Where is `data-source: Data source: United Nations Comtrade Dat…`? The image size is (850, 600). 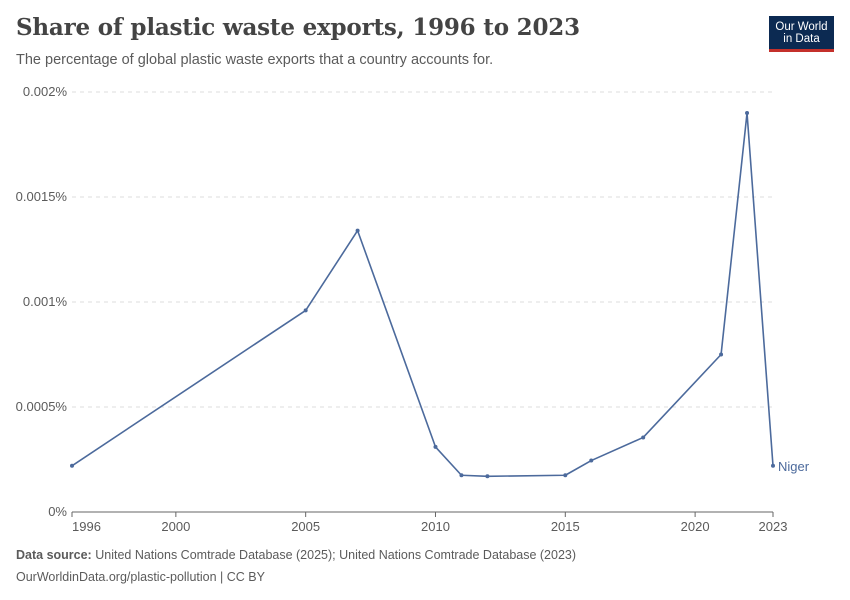
data-source: Data source: United Nations Comtrade Dat… is located at coordinates (296, 555).